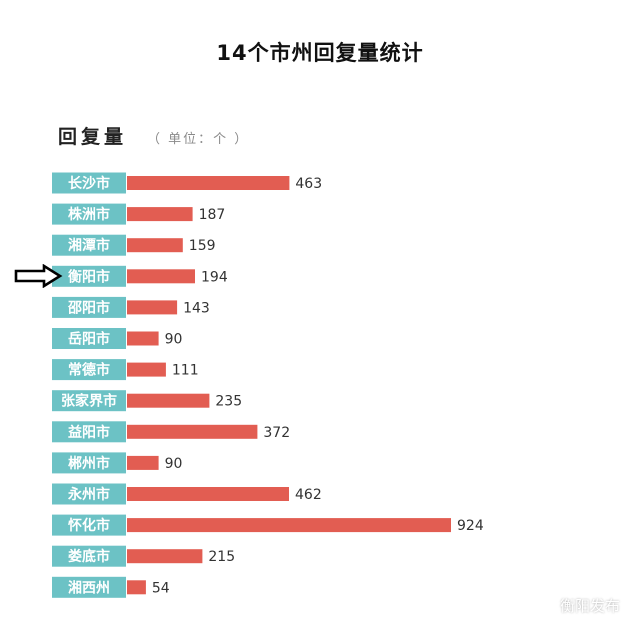 The height and width of the screenshot is (636, 640). I want to click on bar-row: 长沙市 463, so click(187, 183).